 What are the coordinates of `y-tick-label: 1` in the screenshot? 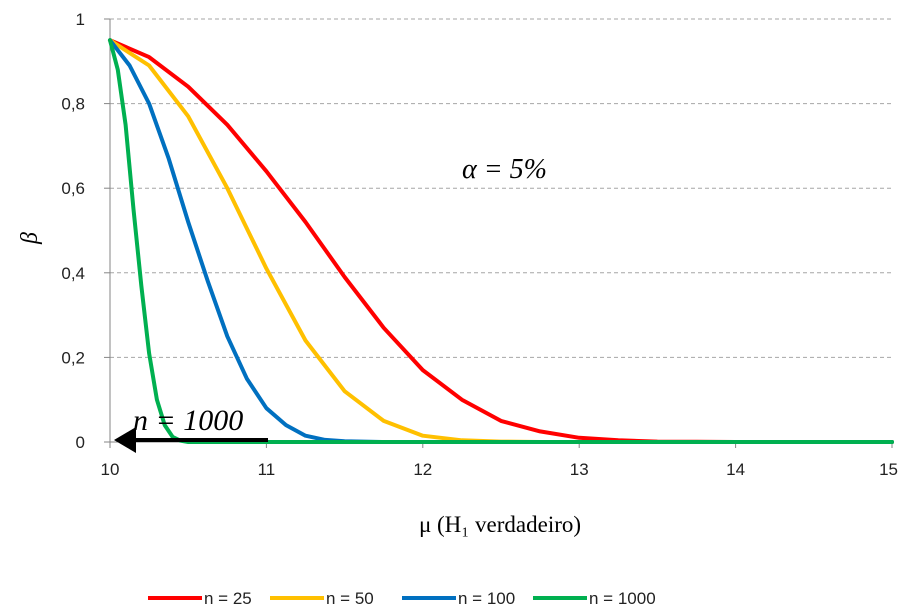 It's located at (80, 19).